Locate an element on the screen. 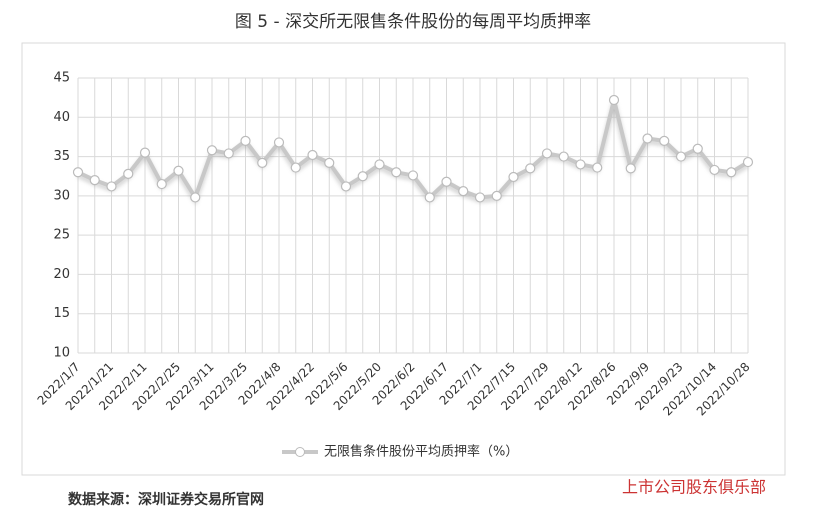 The width and height of the screenshot is (827, 523). watermark: 上市公司股东俱乐部 is located at coordinates (694, 487).